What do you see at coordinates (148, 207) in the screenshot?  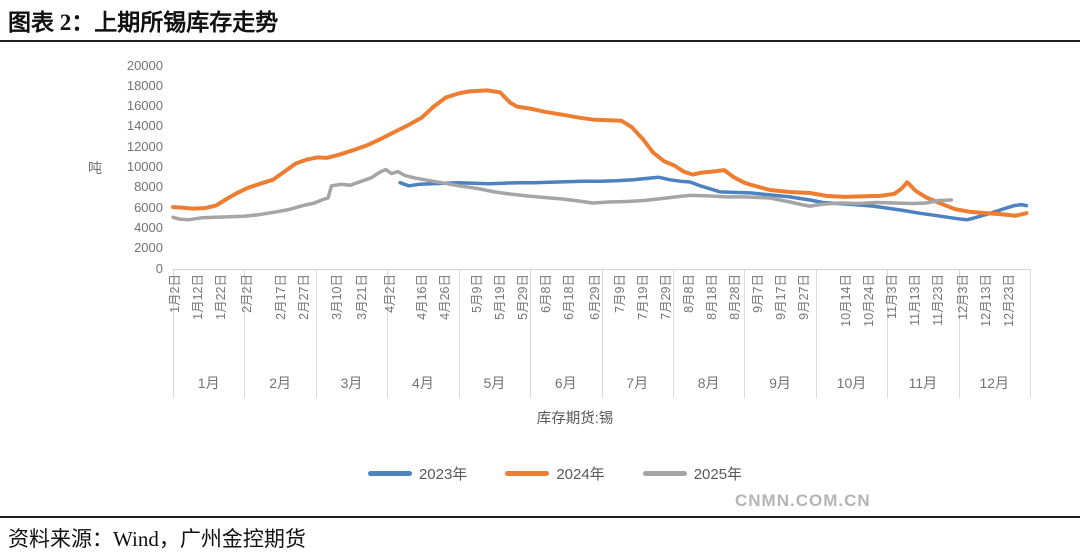 I see `y-axis-tick-label: 6000` at bounding box center [148, 207].